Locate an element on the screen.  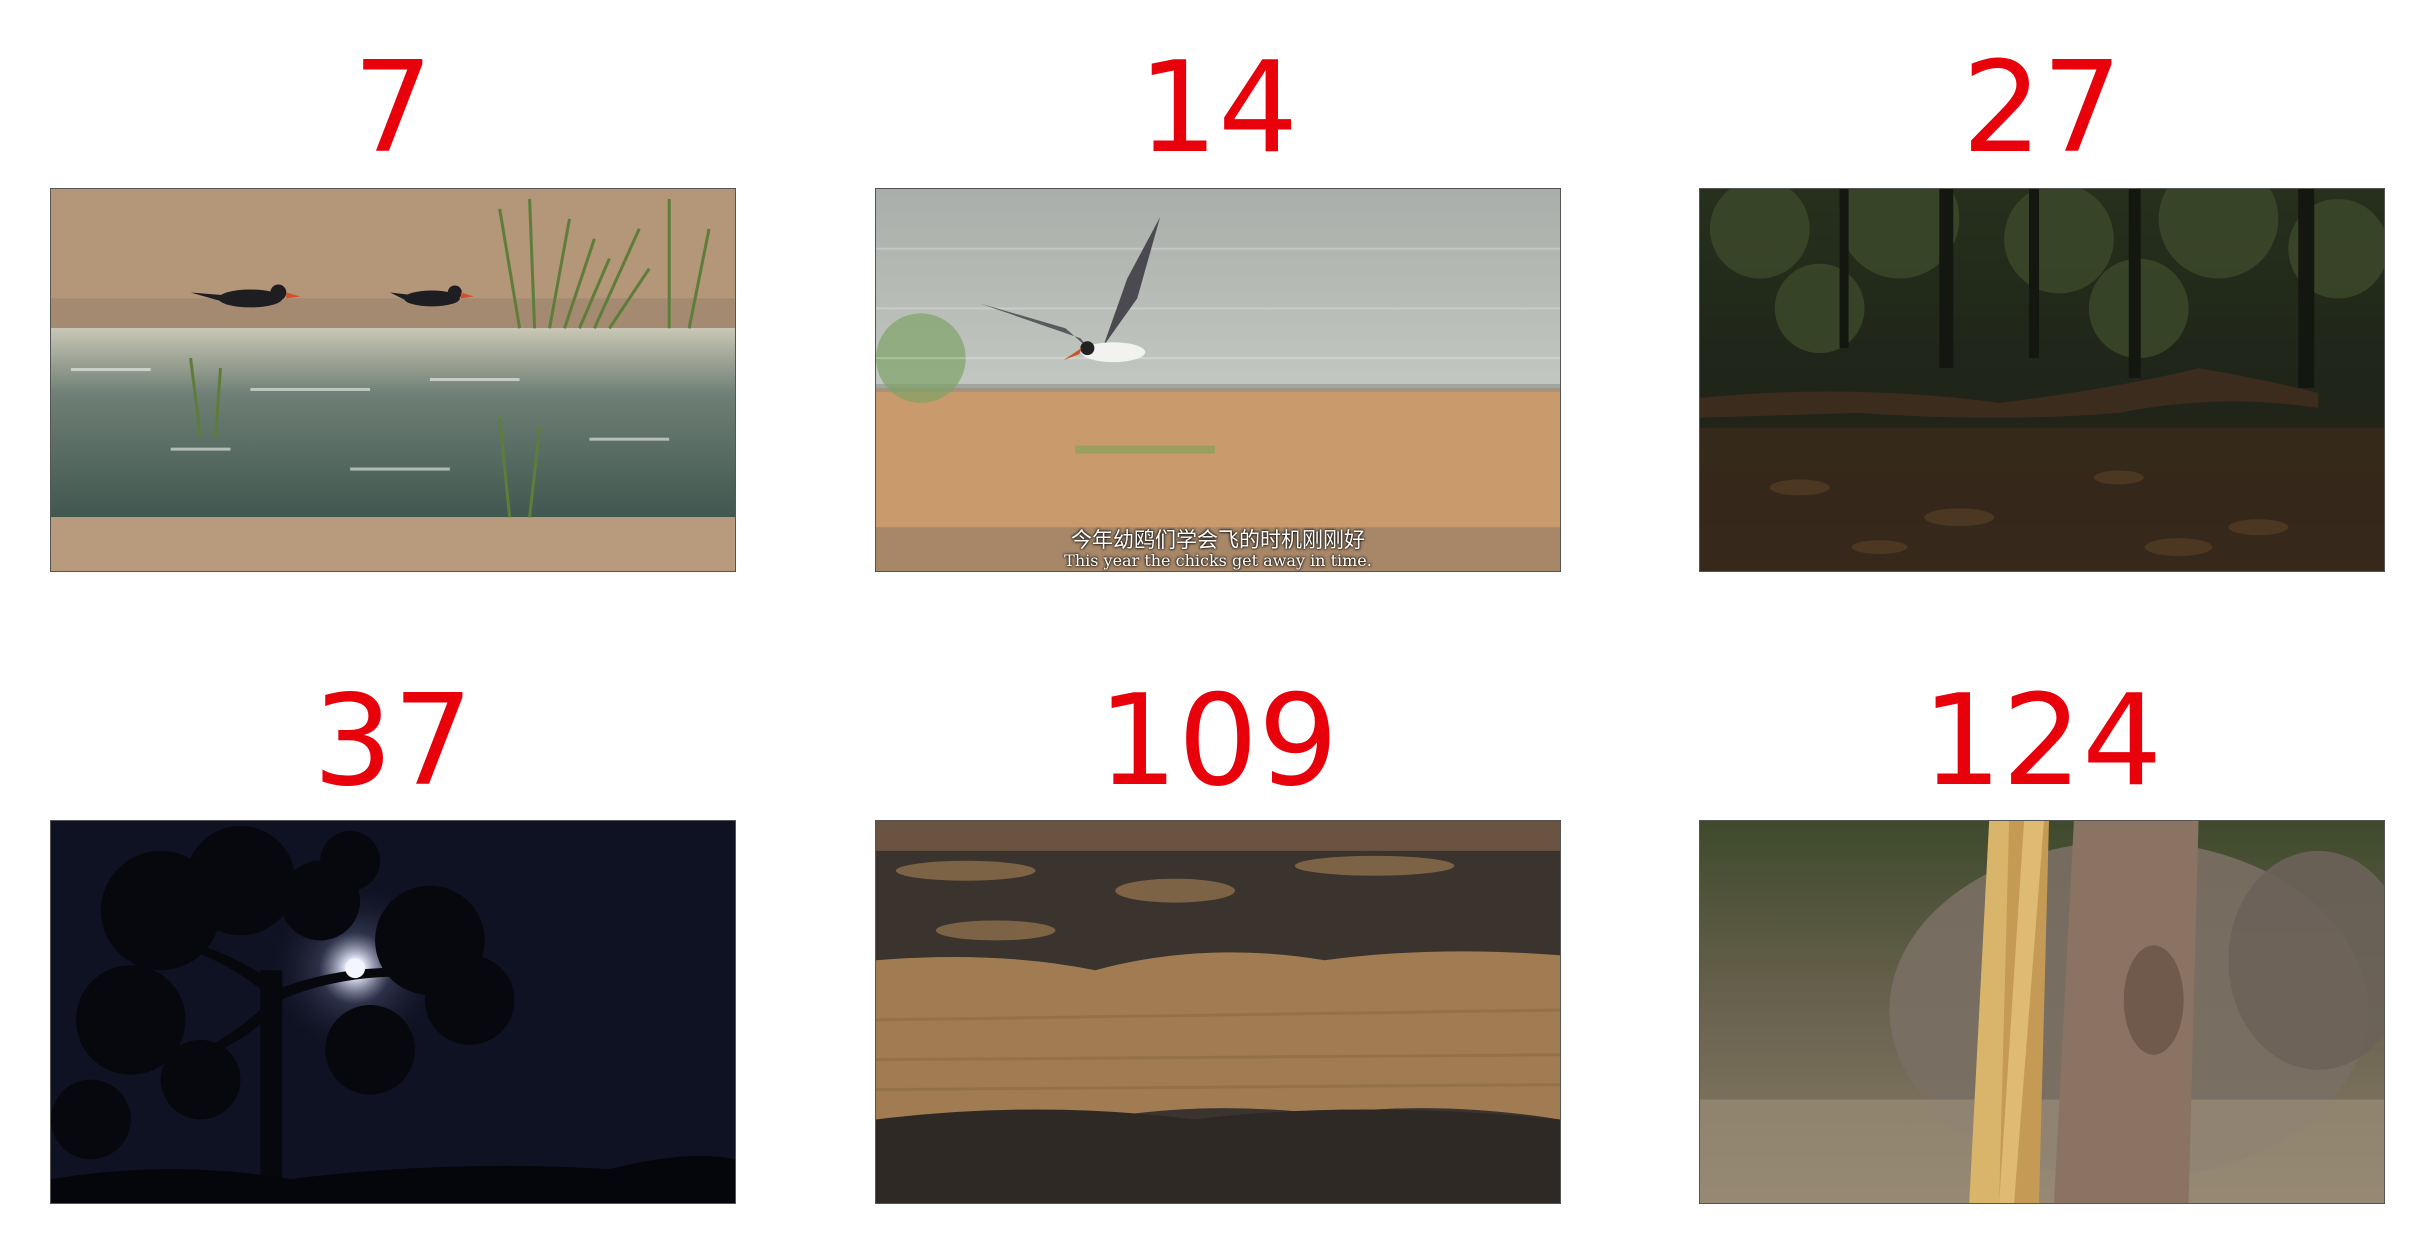
subtitle-english: This year the chicks get away in time. is located at coordinates (1218, 560).